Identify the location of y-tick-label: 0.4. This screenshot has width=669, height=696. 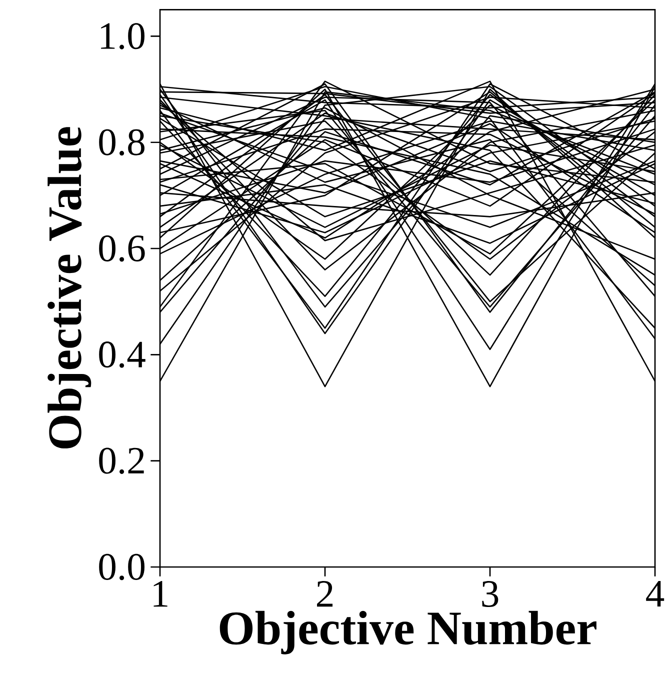
(122, 355).